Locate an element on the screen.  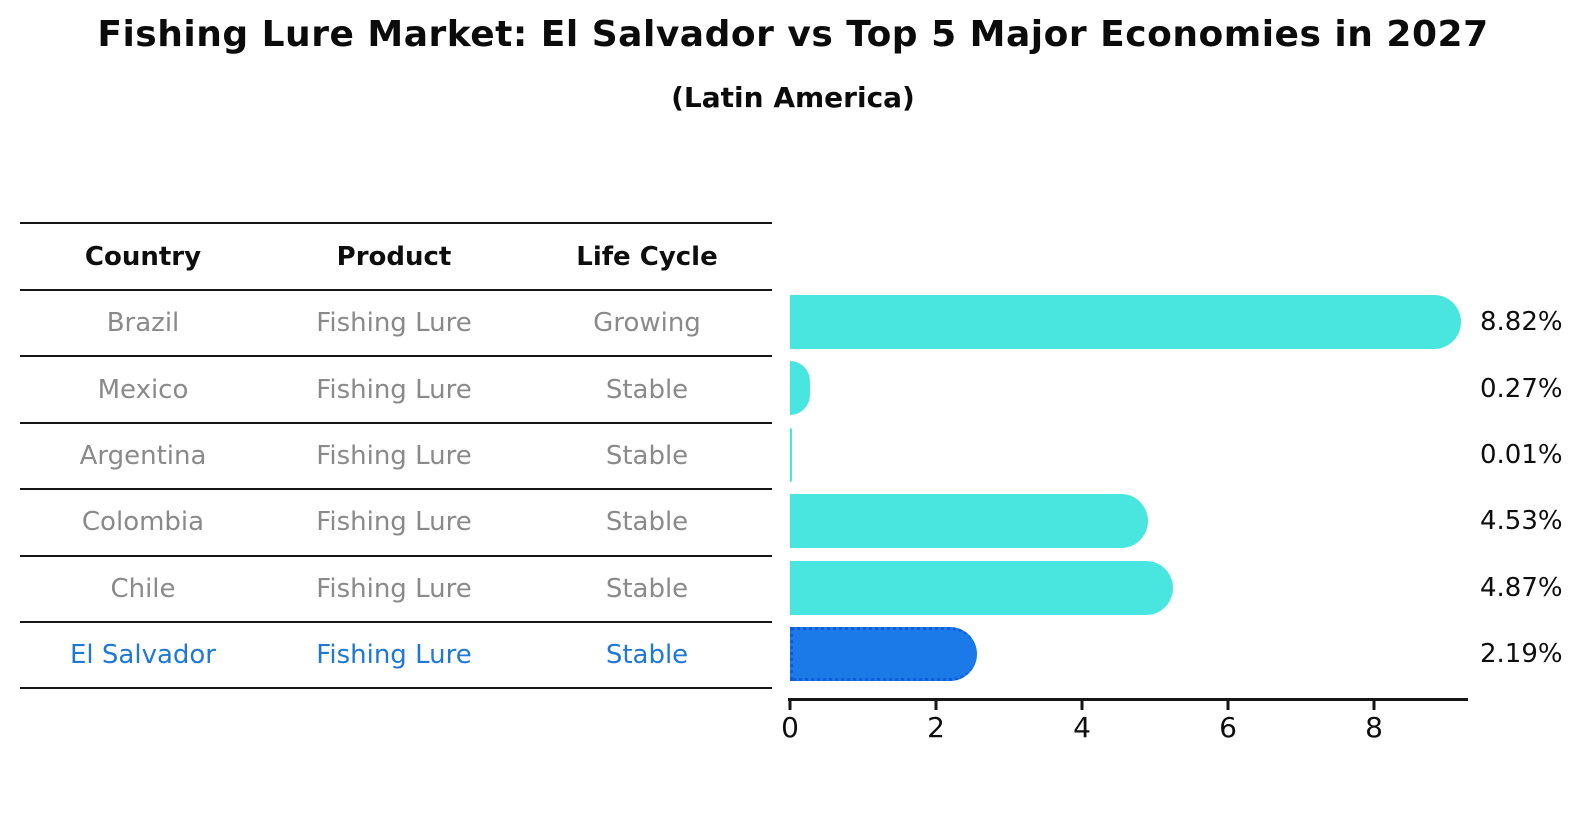
table-cell-country: Mexico is located at coordinates (143, 389).